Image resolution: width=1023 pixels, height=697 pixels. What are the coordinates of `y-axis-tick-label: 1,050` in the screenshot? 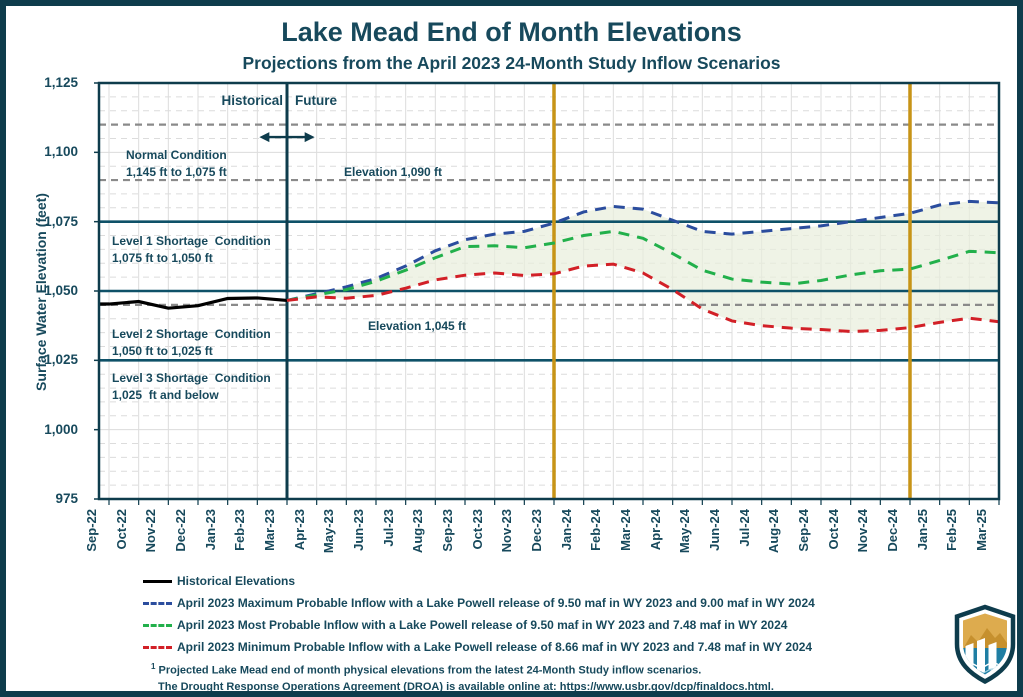 It's located at (61, 290).